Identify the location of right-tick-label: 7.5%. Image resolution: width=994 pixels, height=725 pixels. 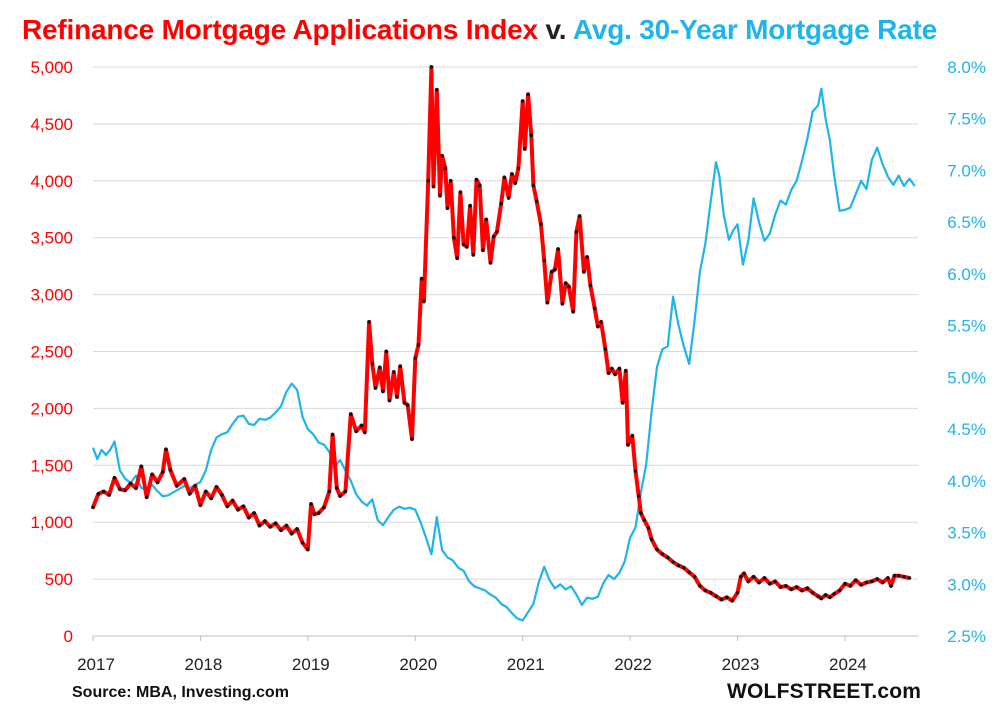
(966, 119).